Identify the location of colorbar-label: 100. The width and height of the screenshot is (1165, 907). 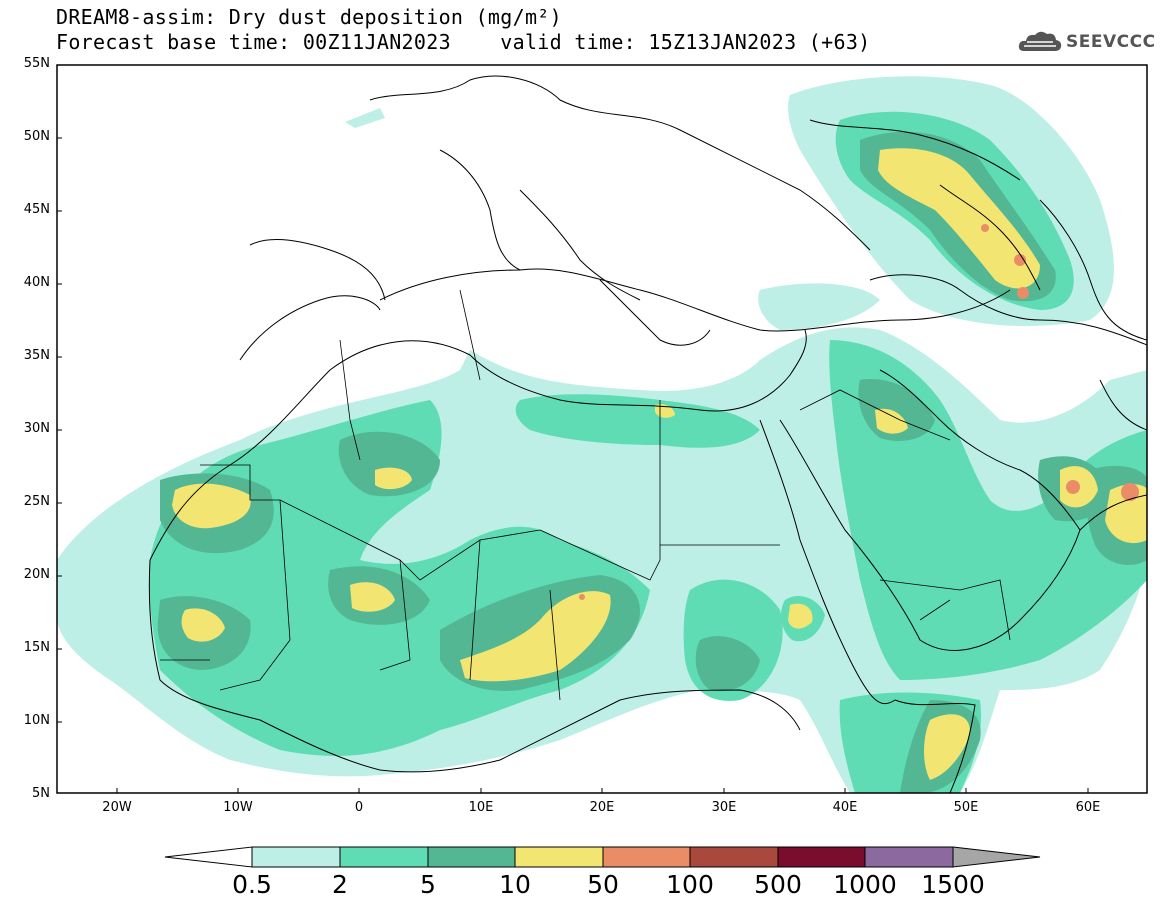
(690, 884).